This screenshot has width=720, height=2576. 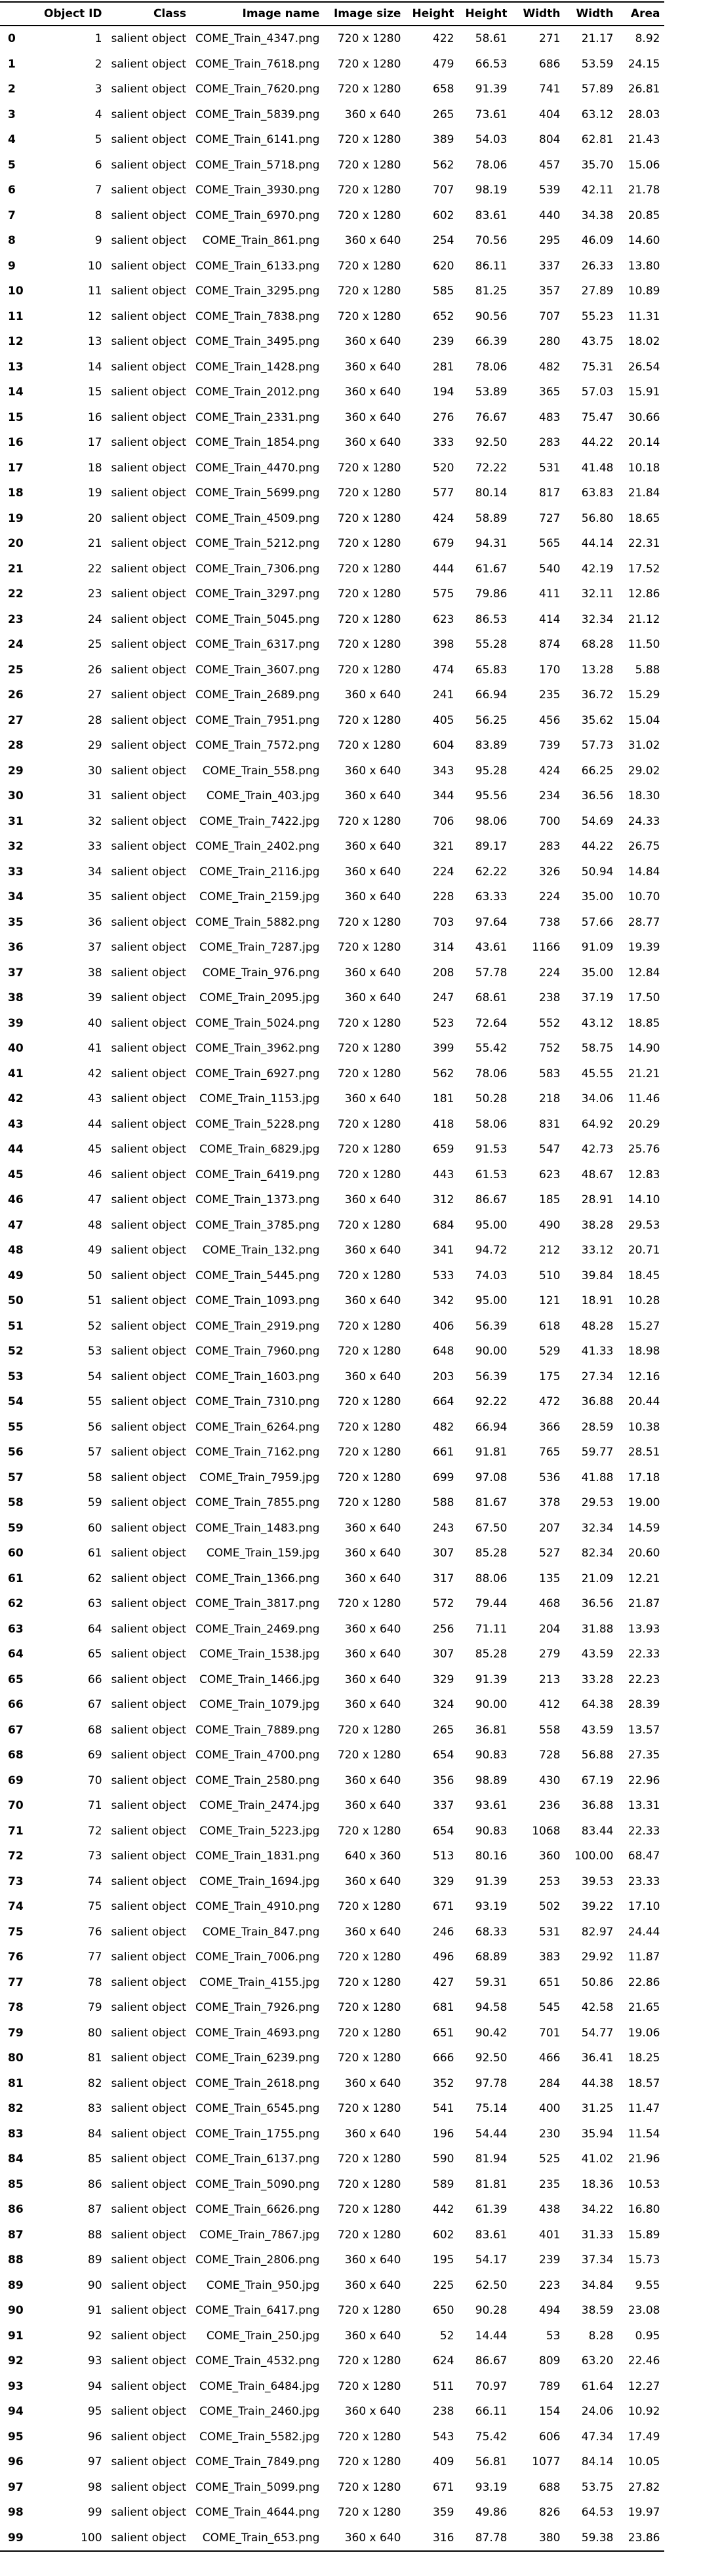 I want to click on height-pct-cell: 91.39, so click(x=491, y=1679).